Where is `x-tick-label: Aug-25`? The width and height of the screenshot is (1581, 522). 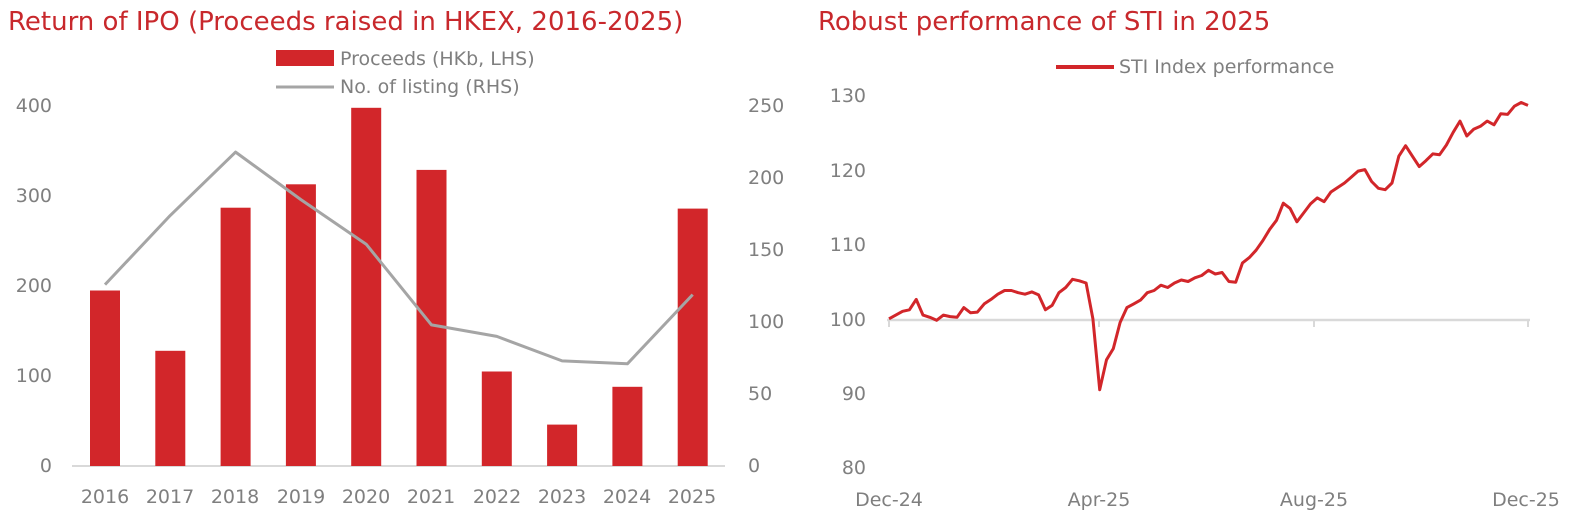 x-tick-label: Aug-25 is located at coordinates (1314, 500).